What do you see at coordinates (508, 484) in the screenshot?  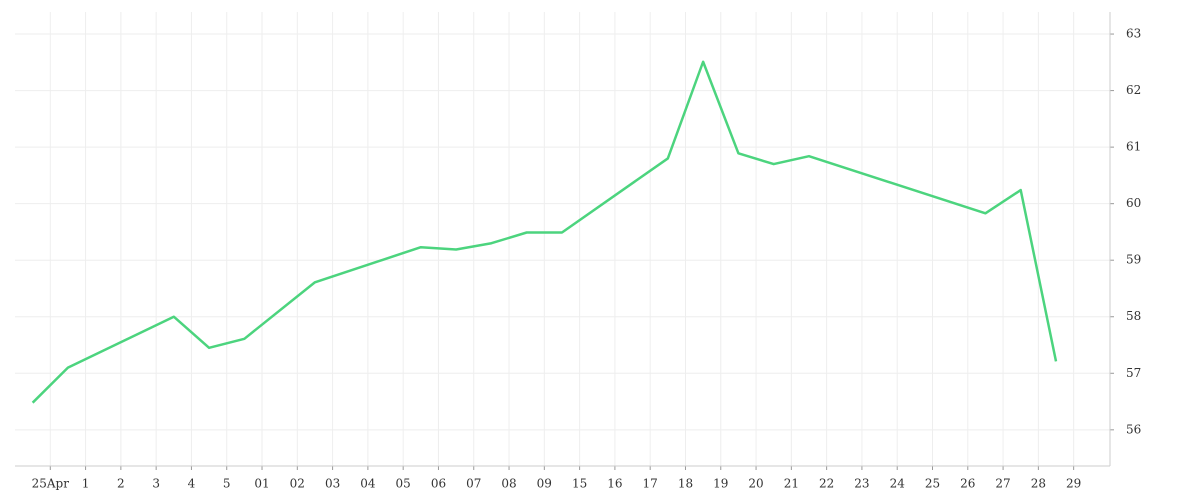 I see `x-tick-label: 08` at bounding box center [508, 484].